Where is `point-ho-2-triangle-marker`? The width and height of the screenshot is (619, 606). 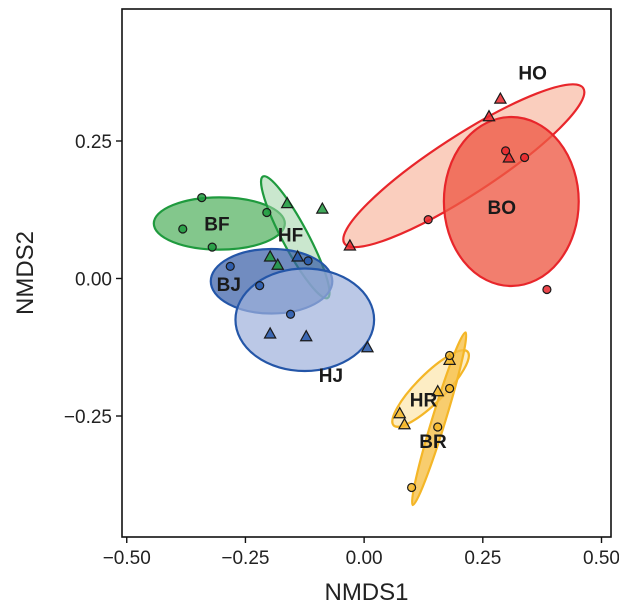 point-ho-2-triangle-marker is located at coordinates (489, 115).